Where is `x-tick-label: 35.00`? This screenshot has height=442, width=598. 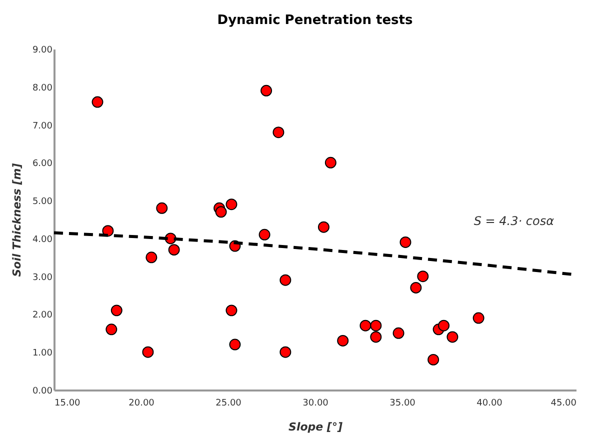 x-tick-label: 35.00 is located at coordinates (403, 403).